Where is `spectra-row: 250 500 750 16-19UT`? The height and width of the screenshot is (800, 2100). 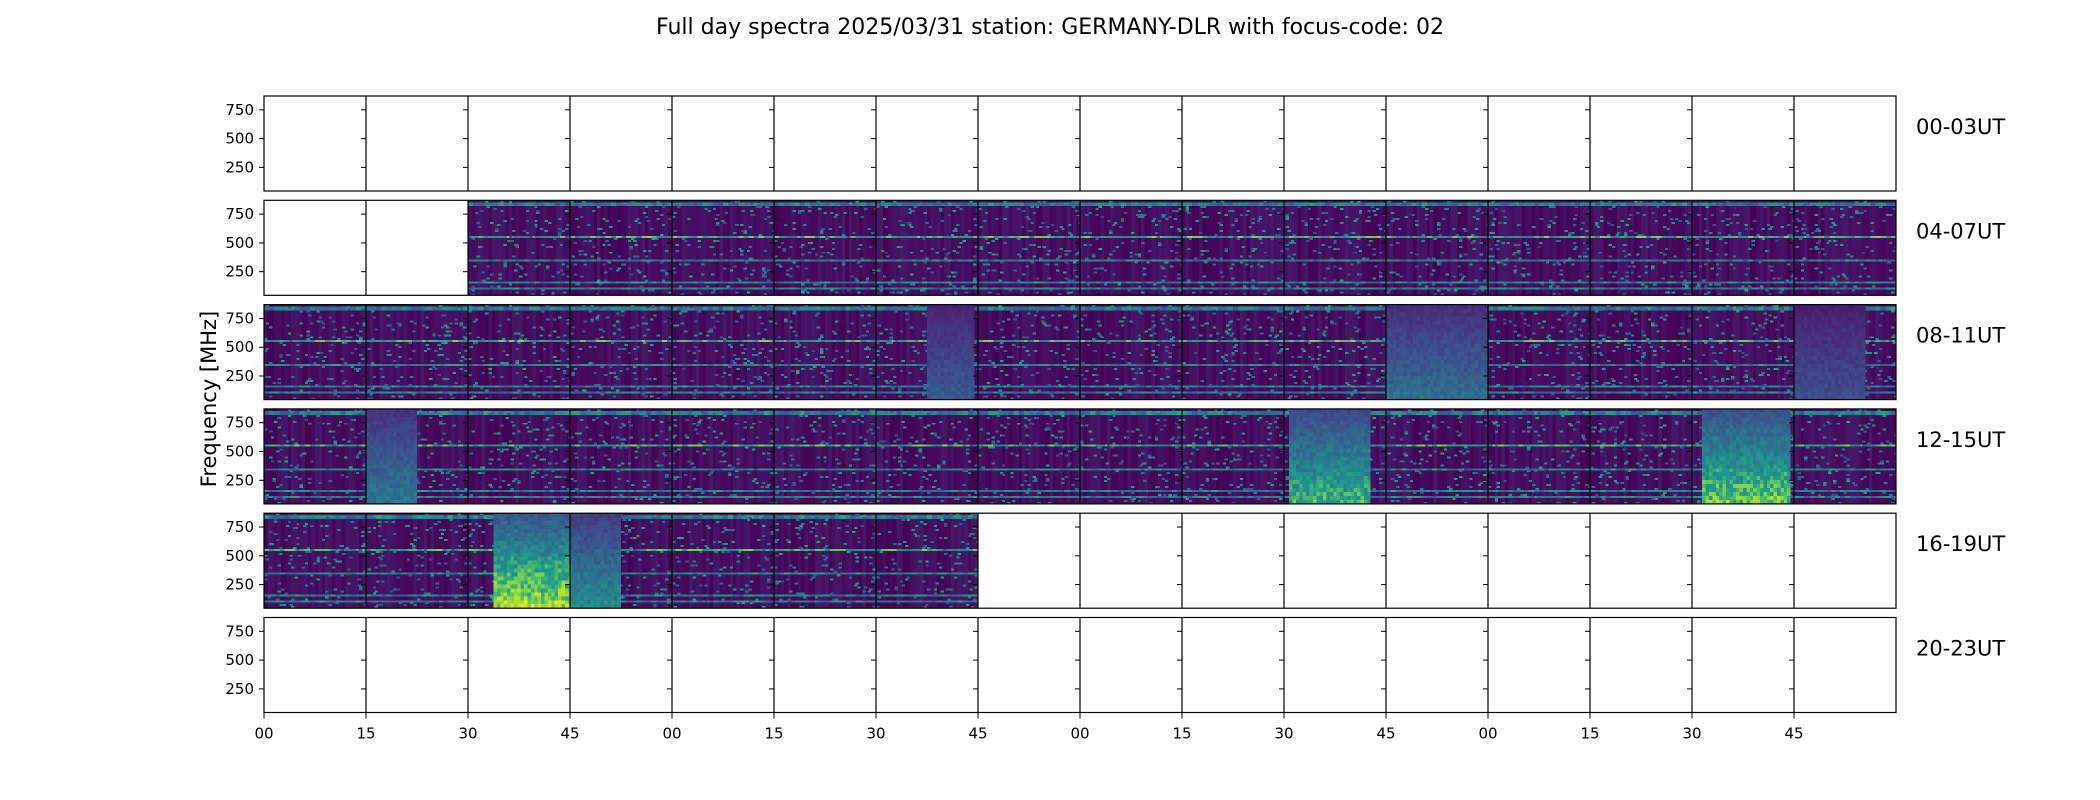 spectra-row: 250 500 750 16-19UT is located at coordinates (1115, 560).